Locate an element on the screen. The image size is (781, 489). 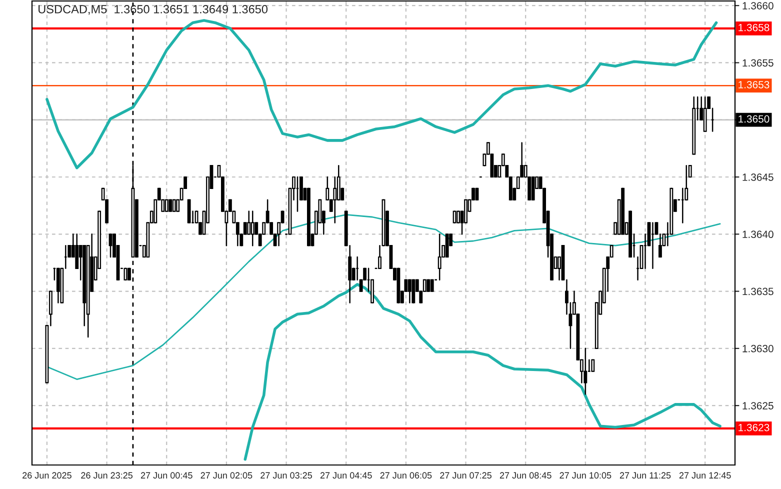
x-tick-label: 26 Jun 2025 is located at coordinates (47, 475).